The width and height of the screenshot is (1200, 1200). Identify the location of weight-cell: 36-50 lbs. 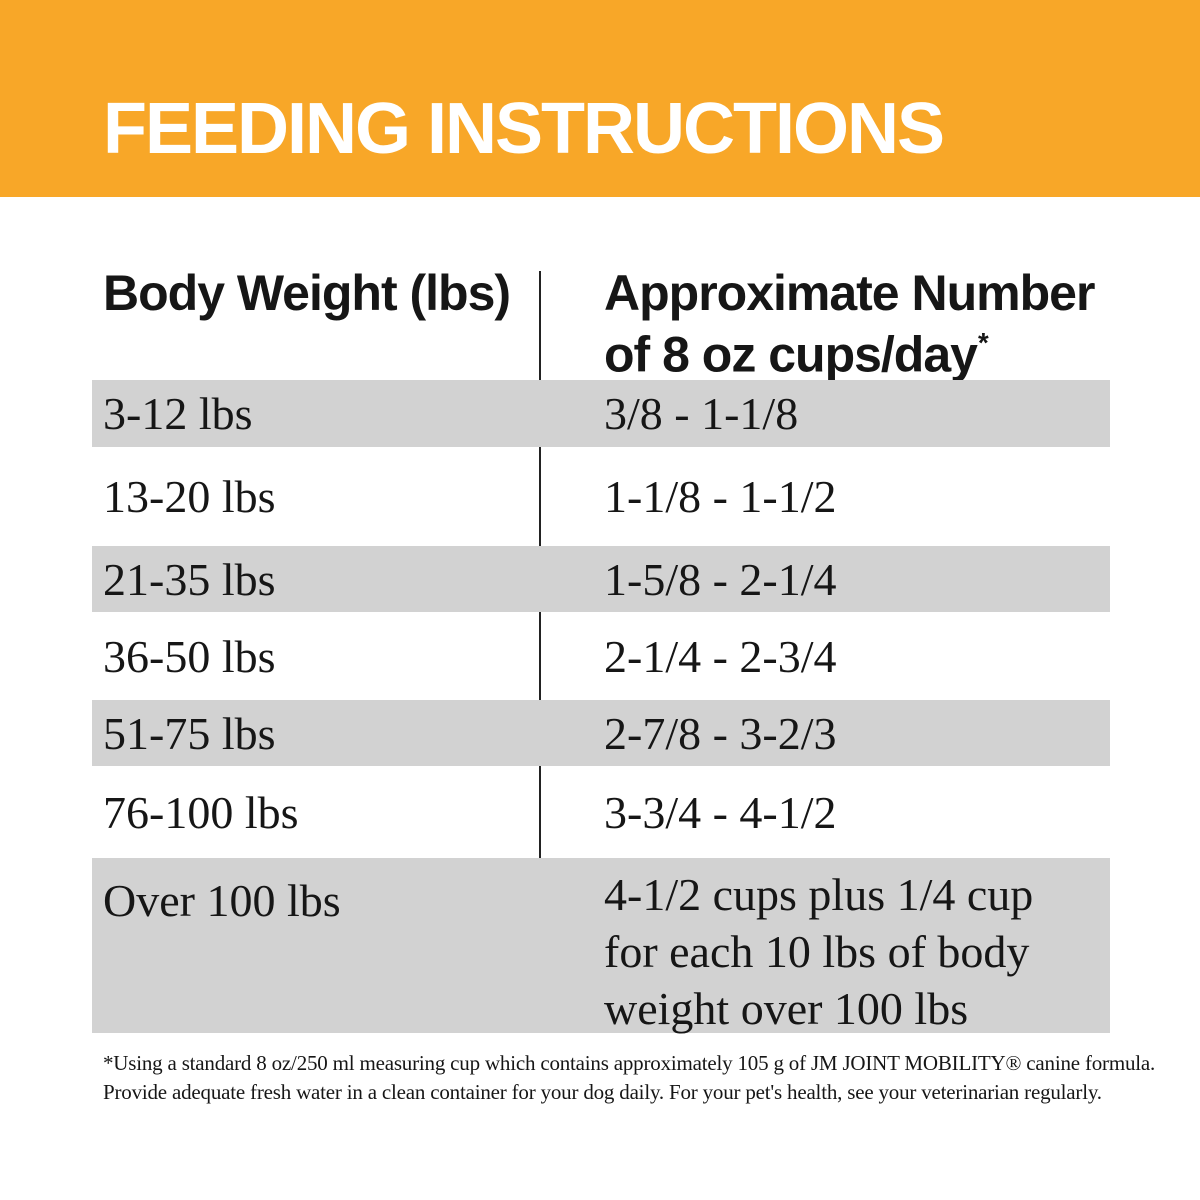
(189, 656).